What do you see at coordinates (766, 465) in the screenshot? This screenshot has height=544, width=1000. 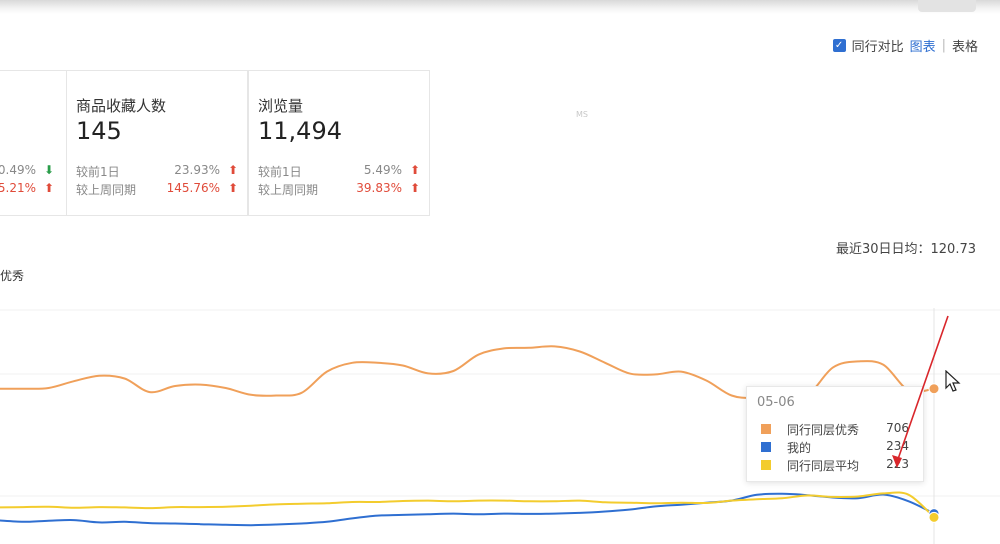 I see `yellow-swatch-icon` at bounding box center [766, 465].